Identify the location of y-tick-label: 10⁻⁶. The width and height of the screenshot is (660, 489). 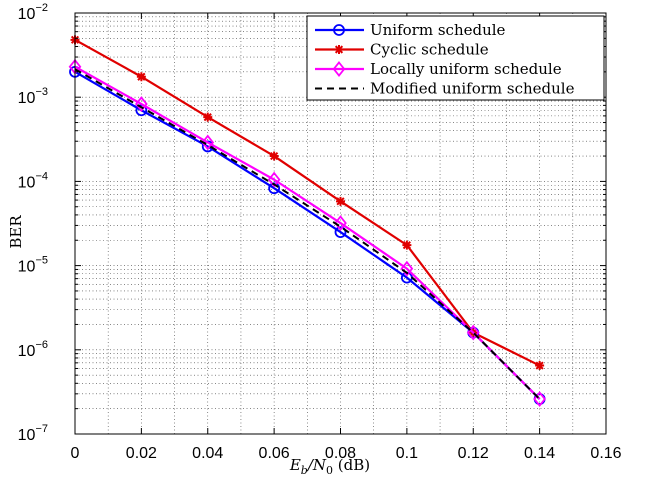
(33, 349).